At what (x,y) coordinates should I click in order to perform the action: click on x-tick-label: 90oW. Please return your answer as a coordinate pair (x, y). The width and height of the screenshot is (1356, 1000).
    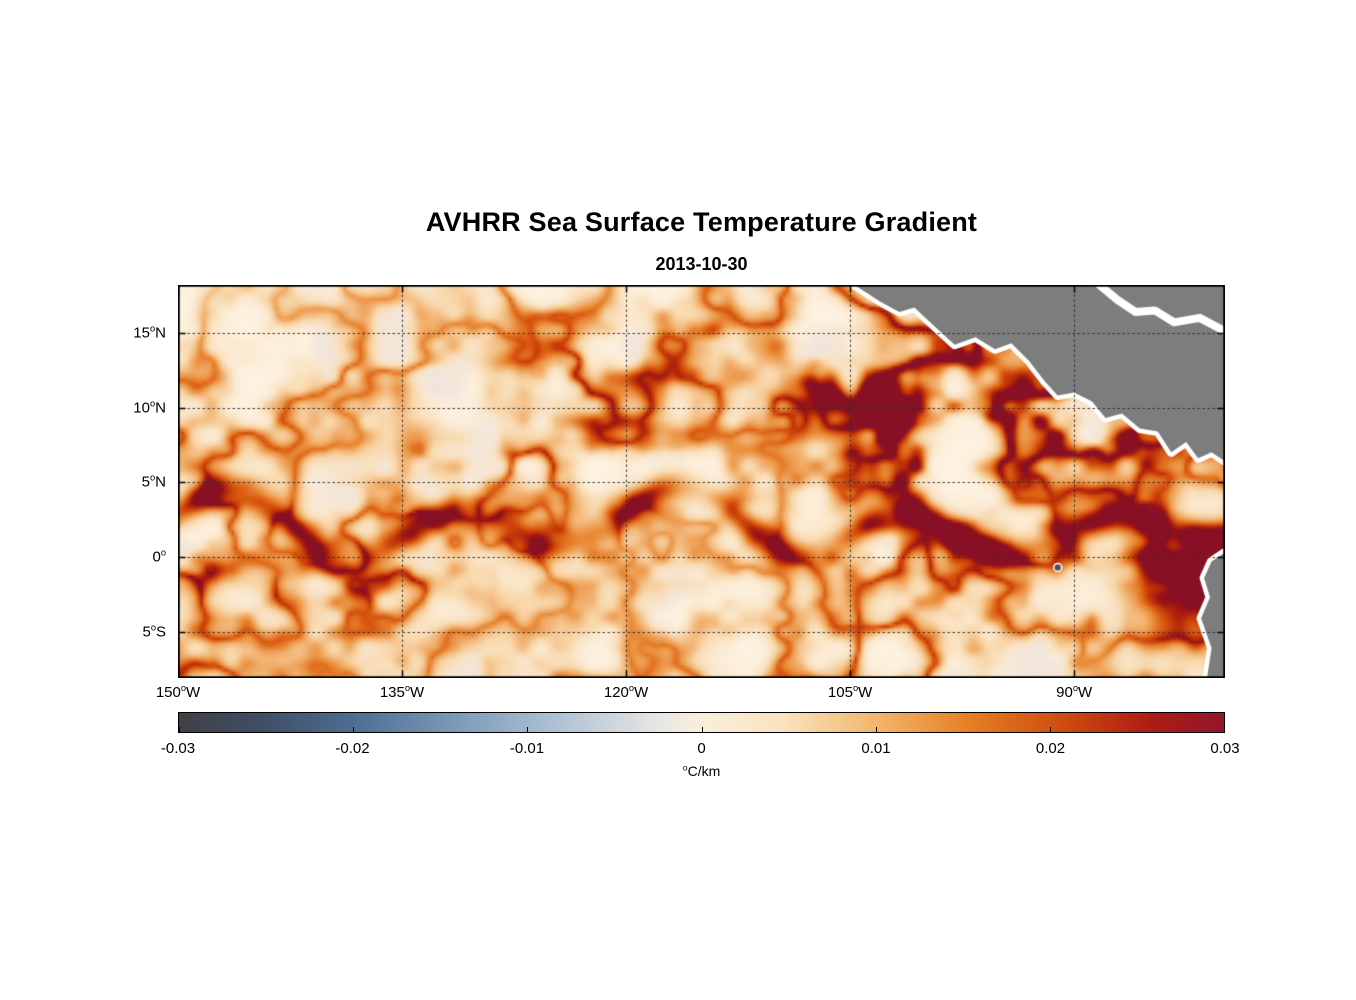
    Looking at the image, I should click on (1074, 692).